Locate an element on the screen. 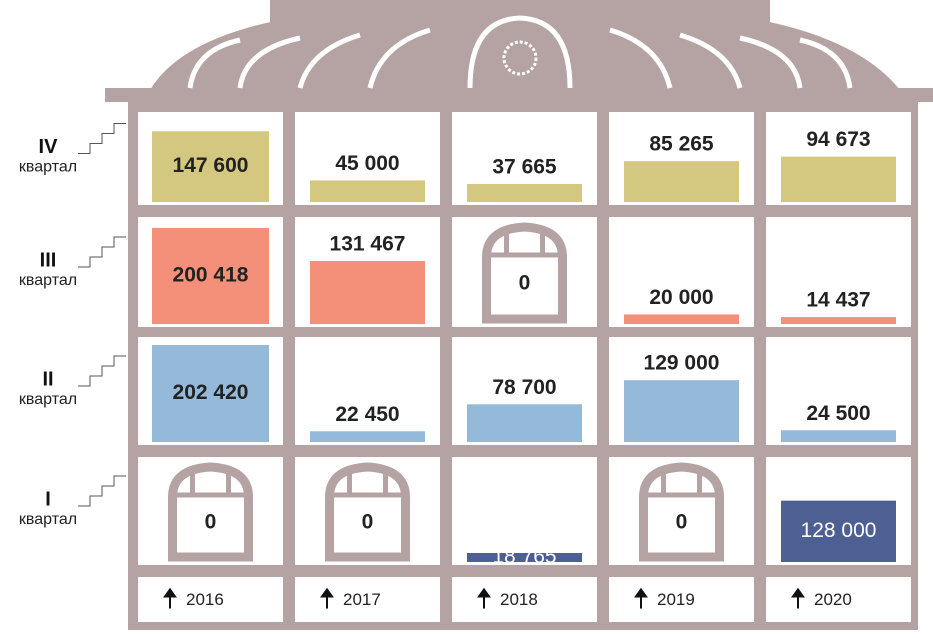  dome is located at coordinates (520, 58).